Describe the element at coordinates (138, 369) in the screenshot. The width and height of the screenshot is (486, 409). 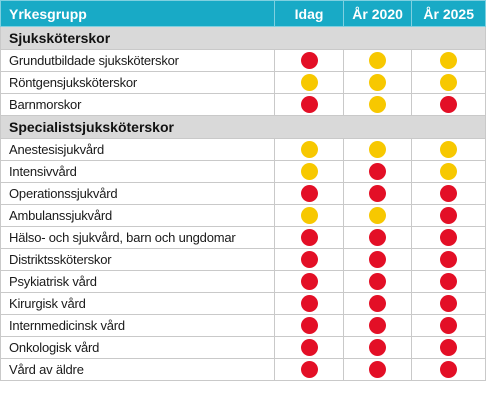
I see `occupation-name: Vård av äldre` at that location.